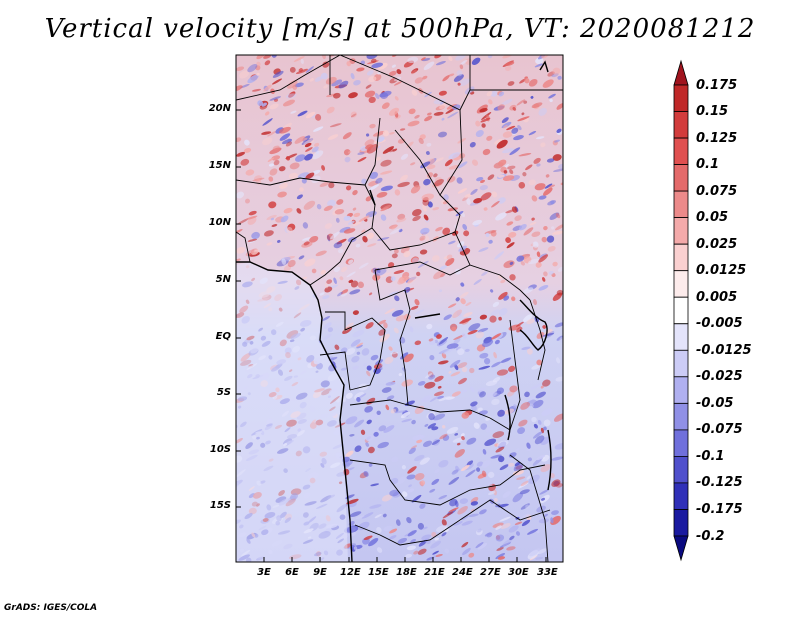  I want to click on colorbar-label: -0.025, so click(719, 377).